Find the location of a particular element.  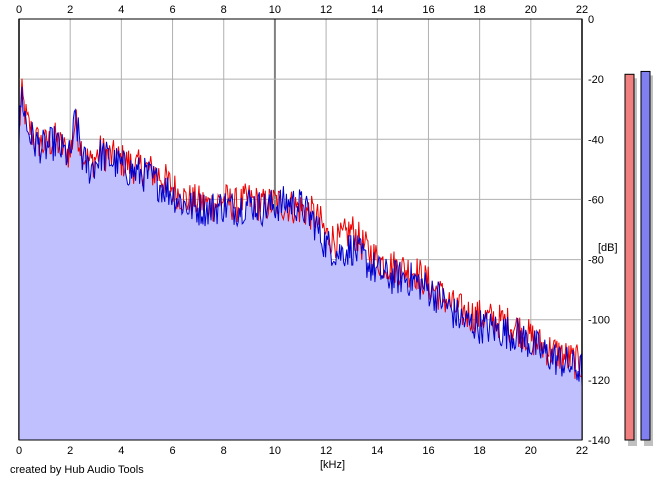

x-tick-label-top: 4 is located at coordinates (121, 10).